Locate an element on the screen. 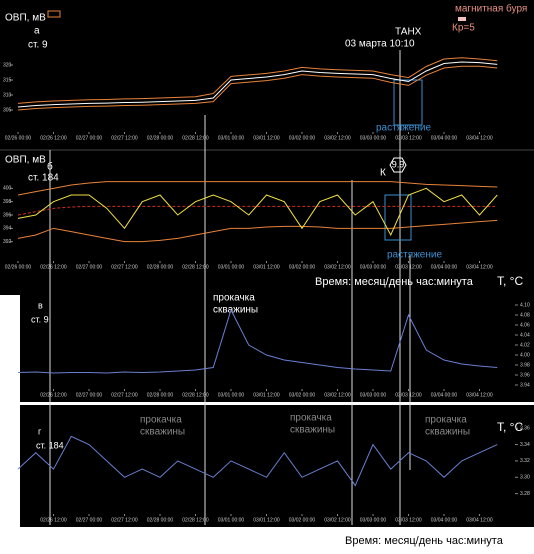 The image size is (534, 554). legend-swatch is located at coordinates (462, 19).